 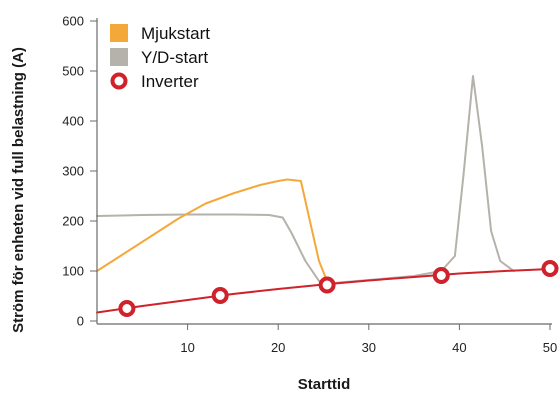 I want to click on x-tick-label: 20, so click(x=278, y=347).